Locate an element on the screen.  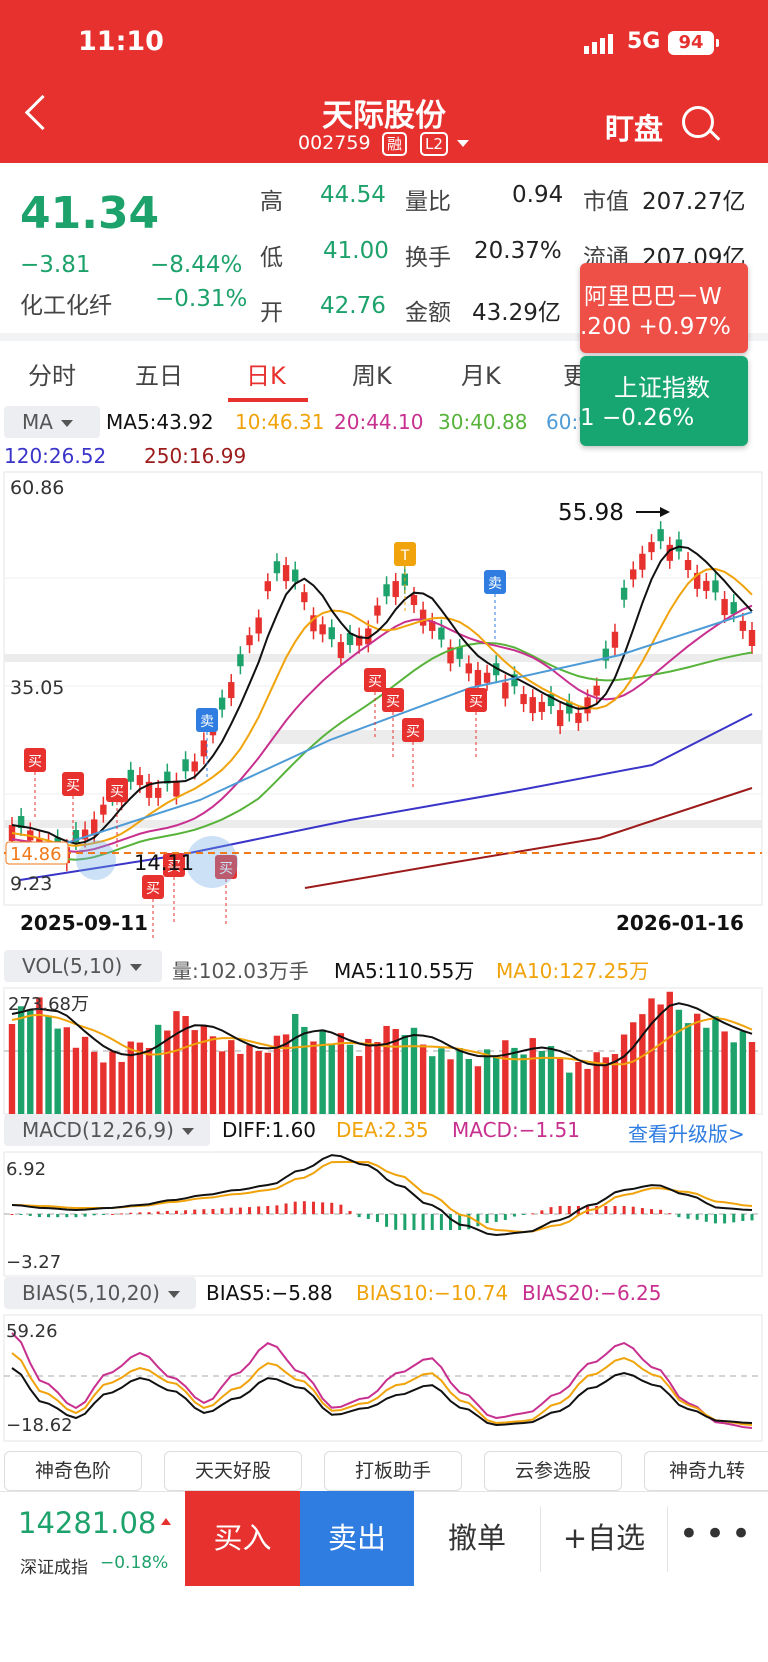
float-card-sse-index: 上证指数 1 −0.26% is located at coordinates (664, 401).